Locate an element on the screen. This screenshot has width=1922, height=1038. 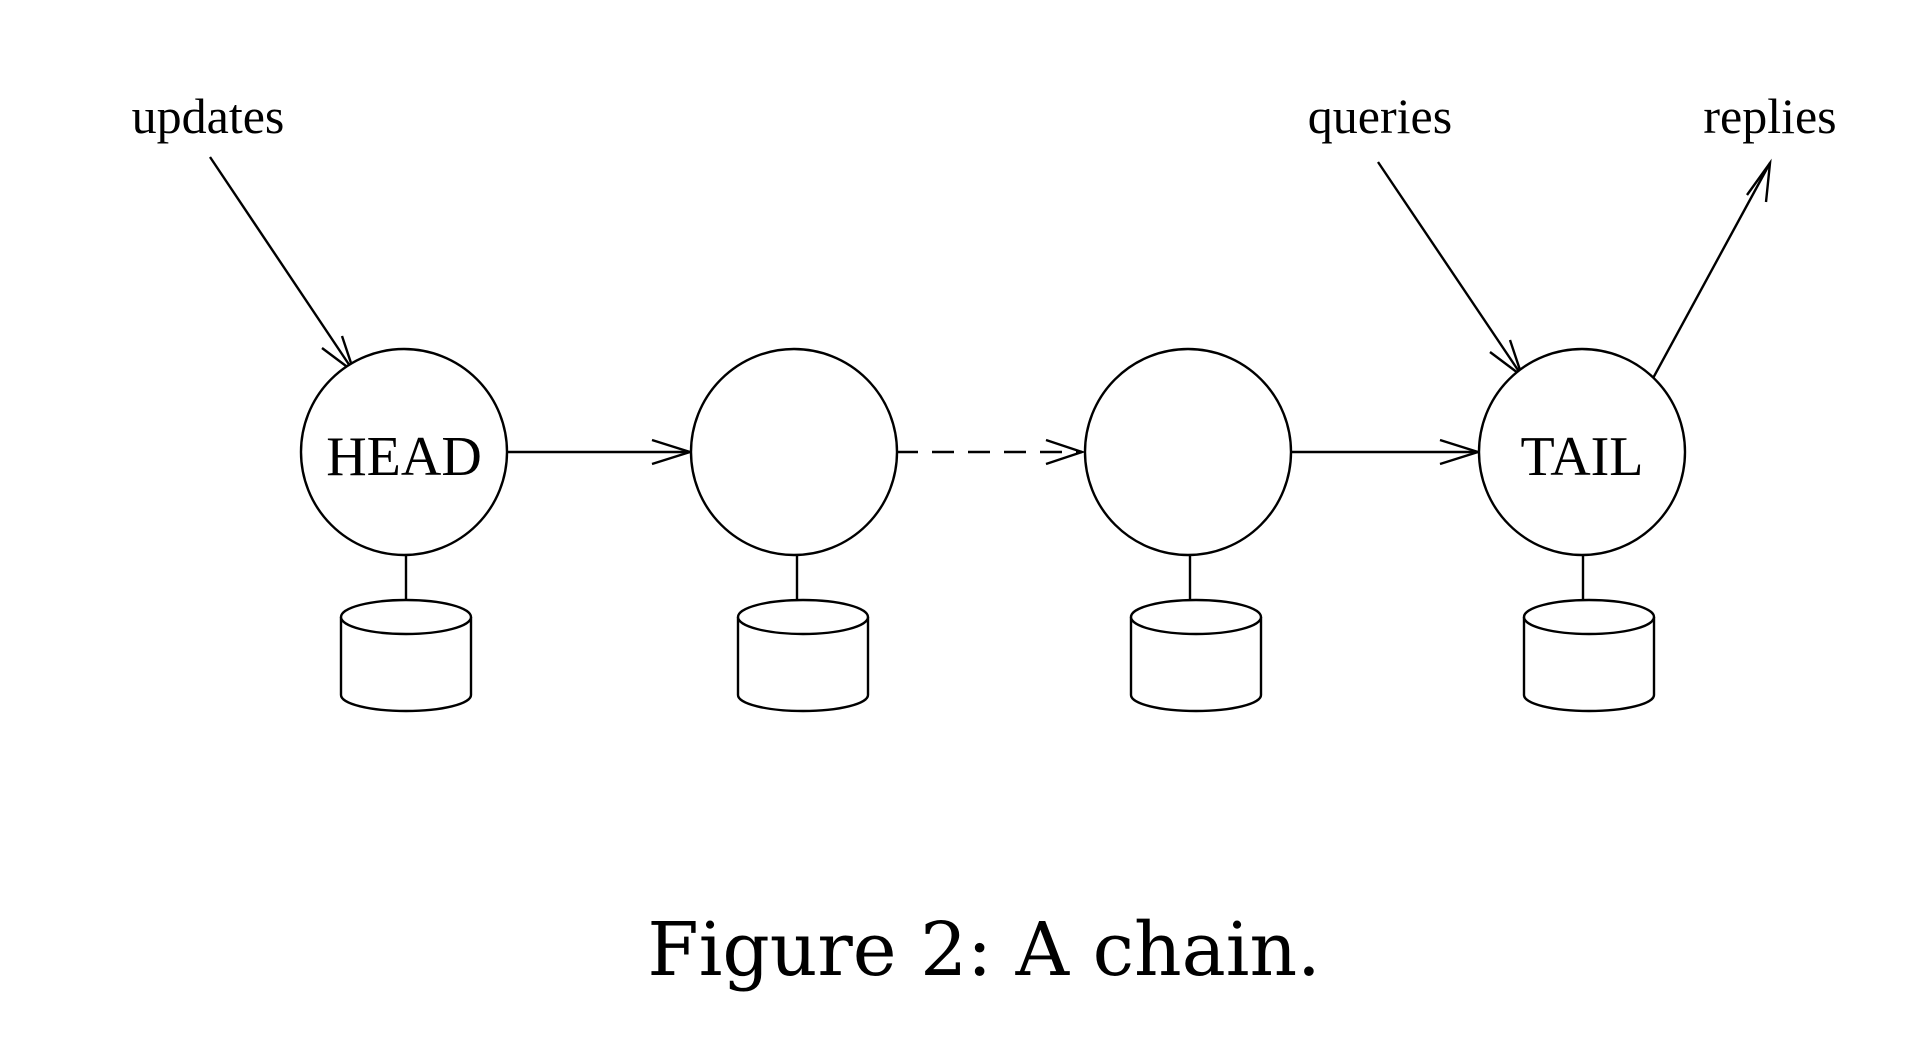
chain-arrow-dashed is located at coordinates (991, 452).